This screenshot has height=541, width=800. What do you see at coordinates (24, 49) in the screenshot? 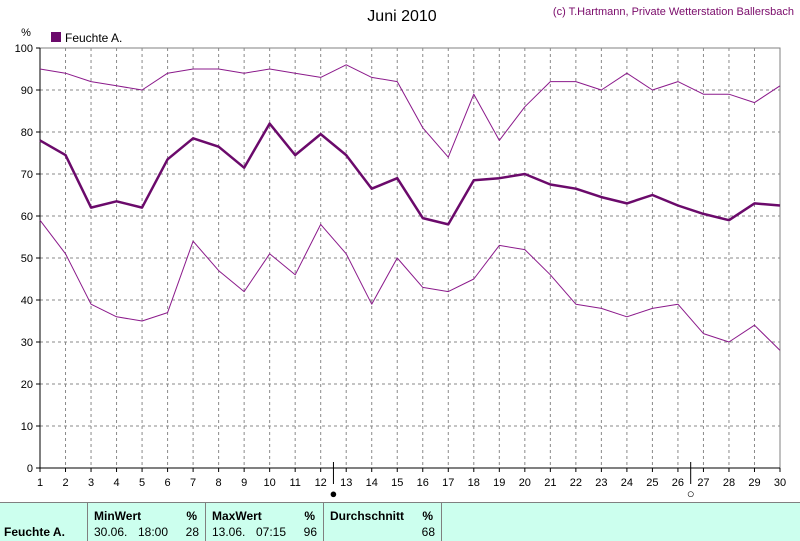
I see `y-tick-label: 100` at bounding box center [24, 49].